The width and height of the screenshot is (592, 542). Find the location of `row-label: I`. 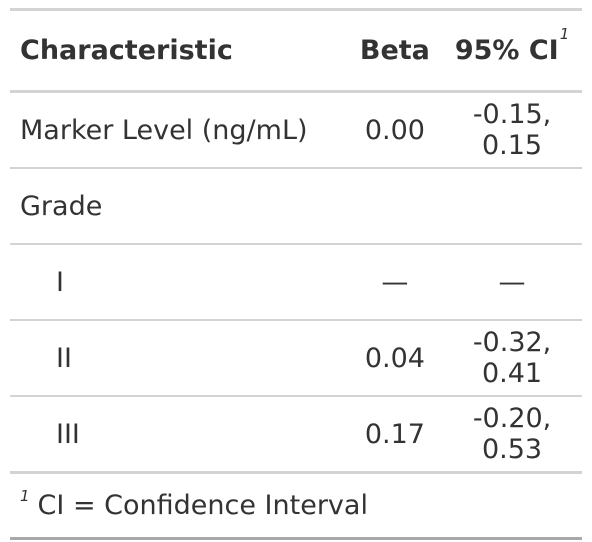

row-label: I is located at coordinates (179, 282).